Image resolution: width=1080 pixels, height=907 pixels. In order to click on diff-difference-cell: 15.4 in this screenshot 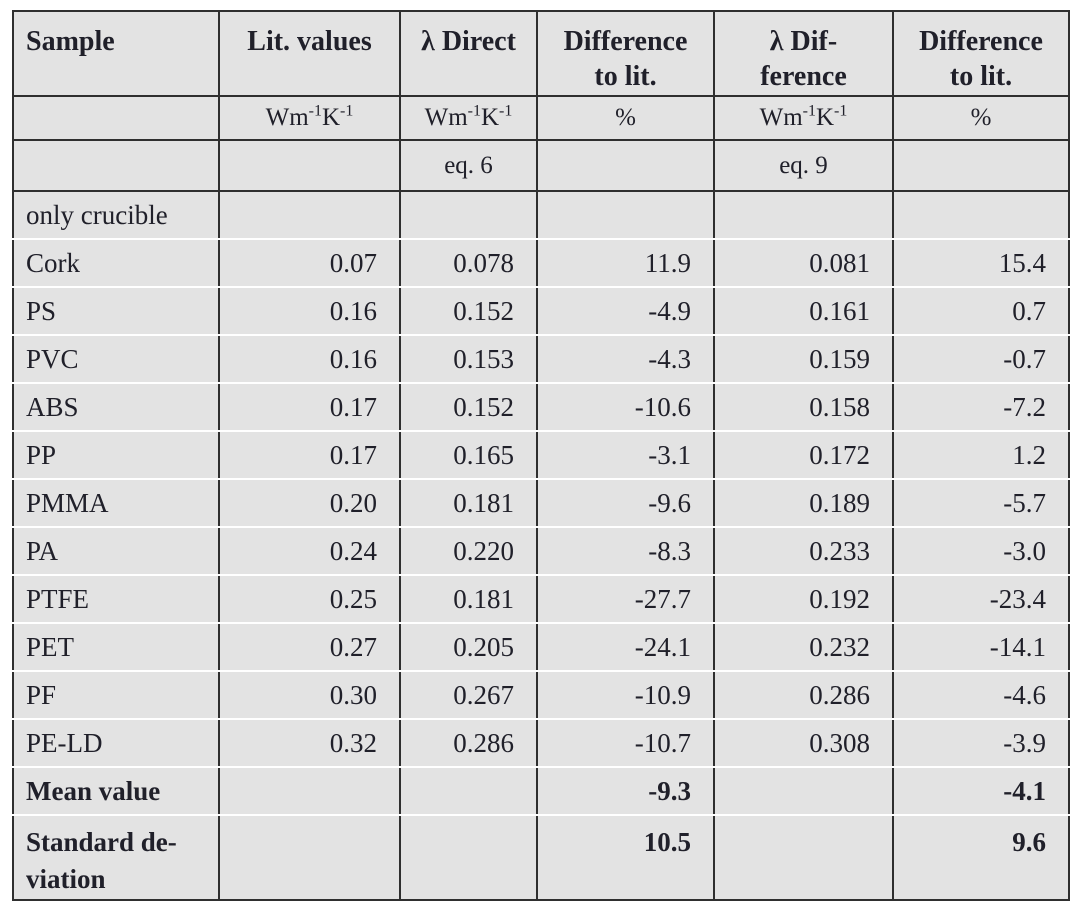, I will do `click(980, 263)`.